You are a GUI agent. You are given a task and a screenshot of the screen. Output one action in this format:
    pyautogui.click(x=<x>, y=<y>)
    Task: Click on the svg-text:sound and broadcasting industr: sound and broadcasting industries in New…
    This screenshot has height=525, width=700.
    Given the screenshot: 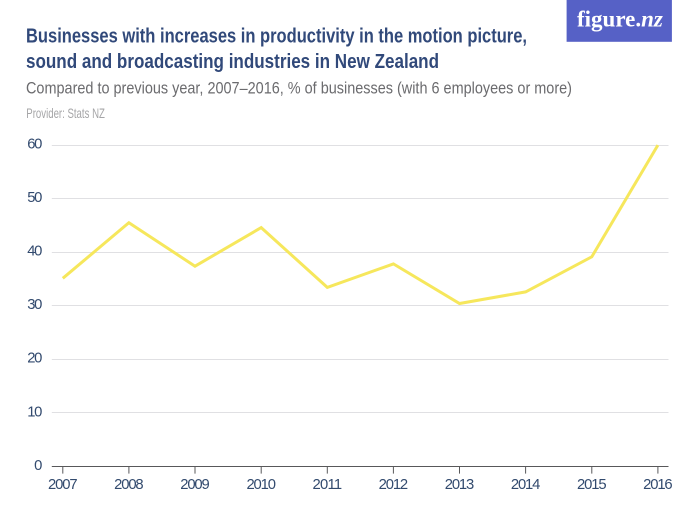 What is the action you would take?
    pyautogui.click(x=232, y=62)
    